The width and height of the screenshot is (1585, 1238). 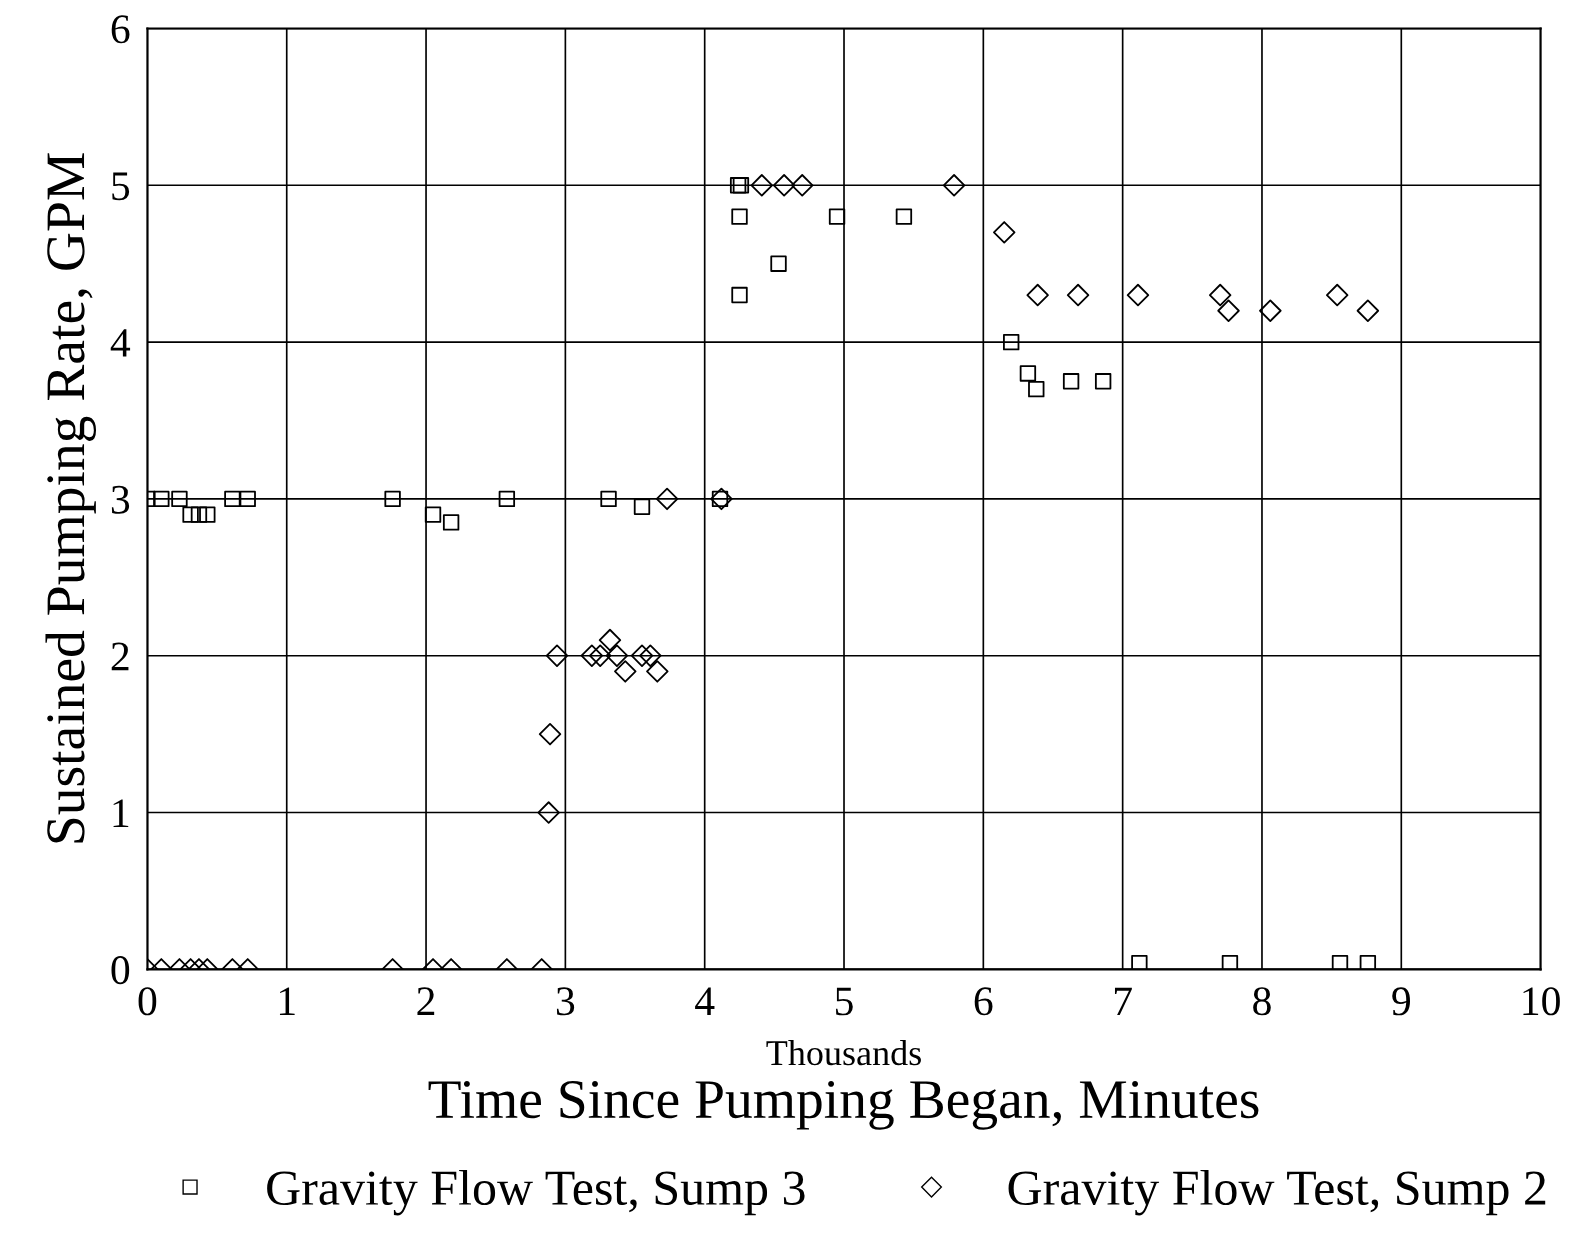 What do you see at coordinates (71, 498) in the screenshot?
I see `y-axis-title: Sustained Pumping Rate, GPM` at bounding box center [71, 498].